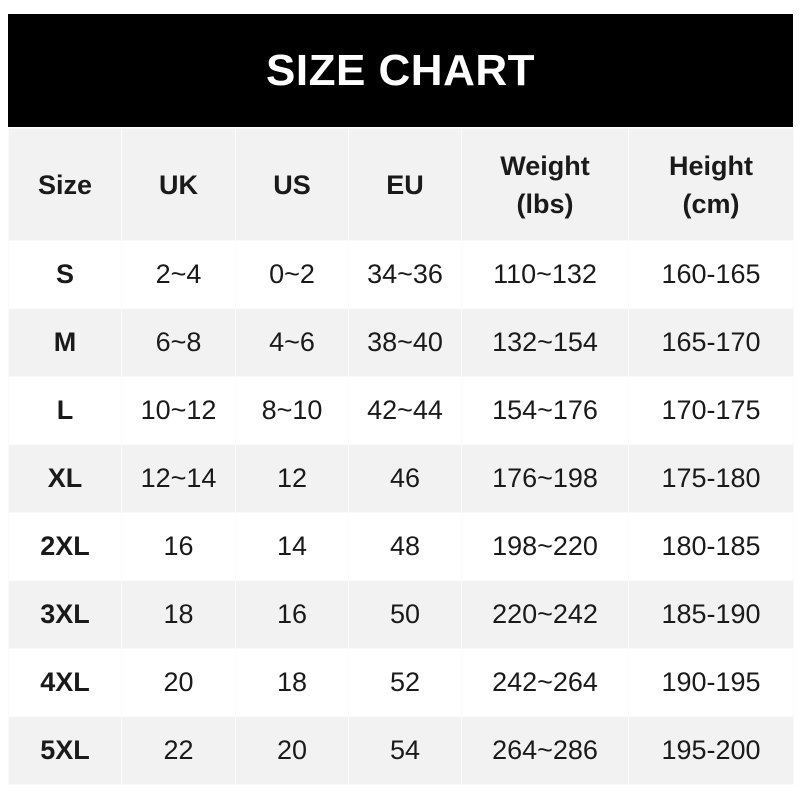  What do you see at coordinates (292, 410) in the screenshot?
I see `cell-us: 8~10` at bounding box center [292, 410].